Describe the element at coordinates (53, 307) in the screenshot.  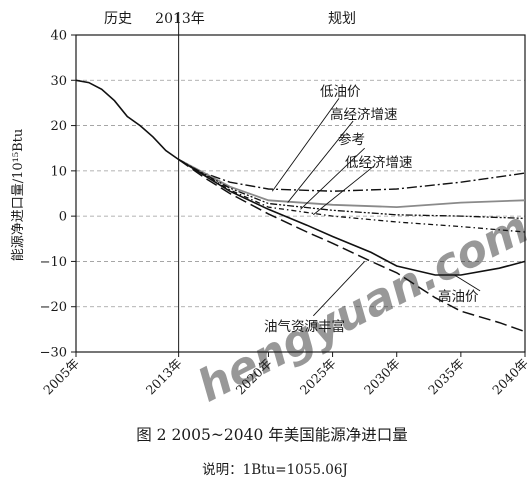
I see `y-tick-label: −20` at that location.